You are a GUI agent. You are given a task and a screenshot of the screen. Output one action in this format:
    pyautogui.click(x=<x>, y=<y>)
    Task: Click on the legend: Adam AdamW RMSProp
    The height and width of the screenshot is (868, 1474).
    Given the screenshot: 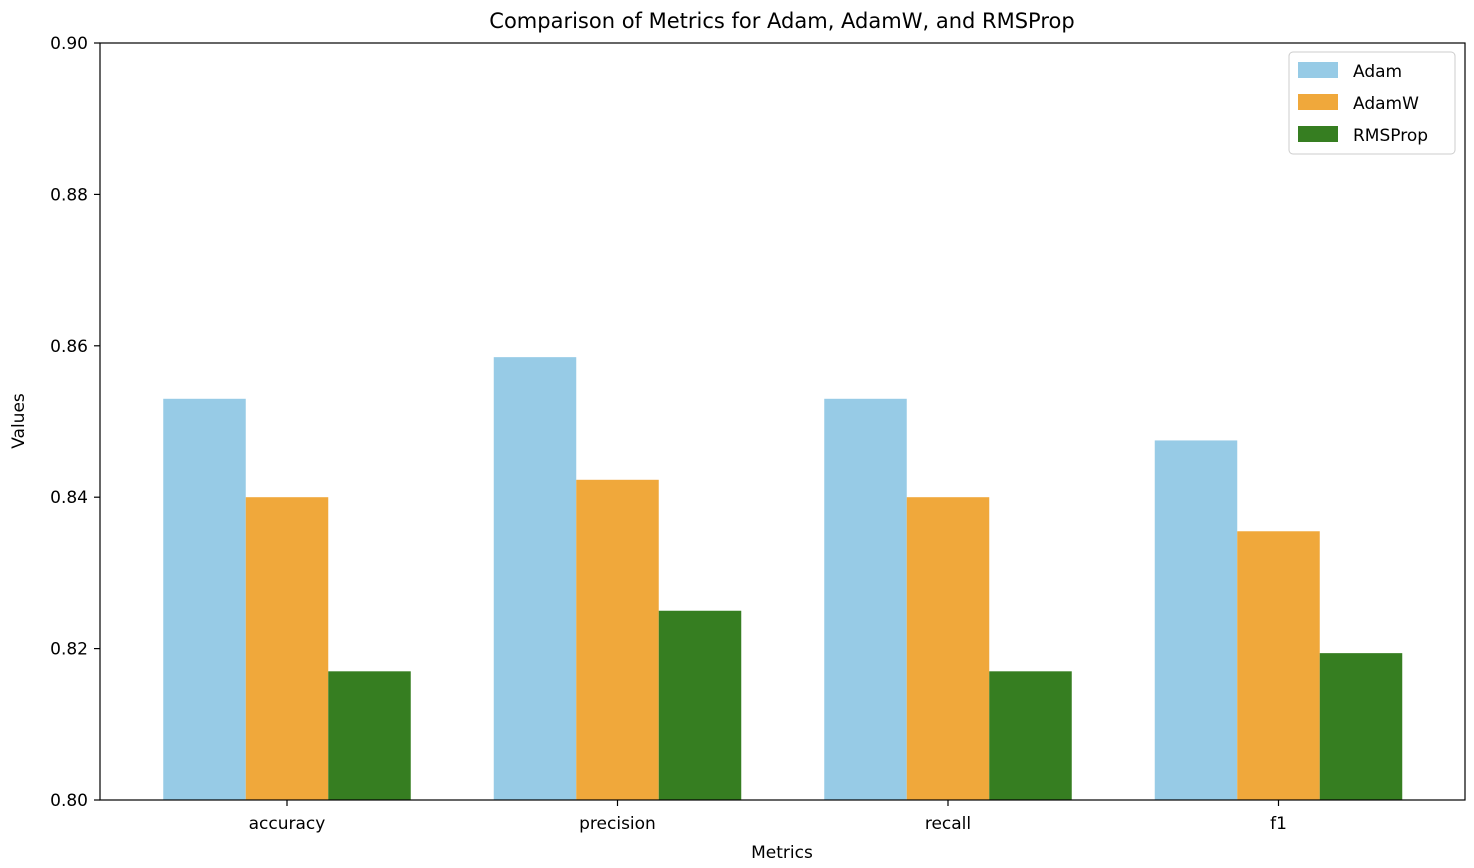 What is the action you would take?
    pyautogui.click(x=1372, y=103)
    